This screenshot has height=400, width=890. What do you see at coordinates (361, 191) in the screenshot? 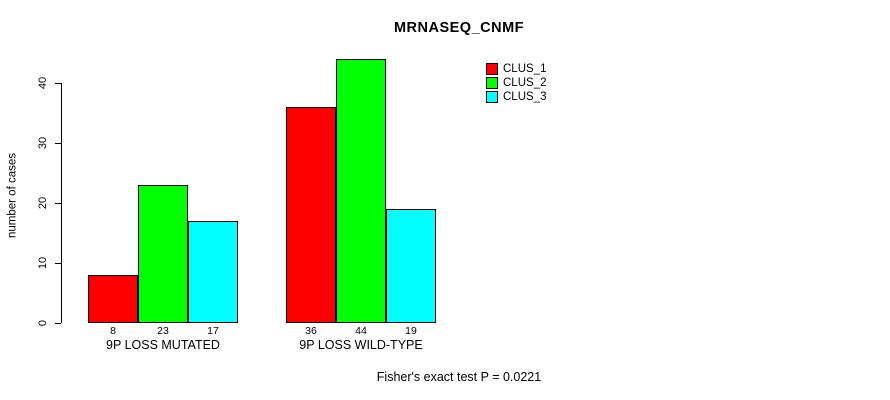
I see `bar-clus_2-group2` at bounding box center [361, 191].